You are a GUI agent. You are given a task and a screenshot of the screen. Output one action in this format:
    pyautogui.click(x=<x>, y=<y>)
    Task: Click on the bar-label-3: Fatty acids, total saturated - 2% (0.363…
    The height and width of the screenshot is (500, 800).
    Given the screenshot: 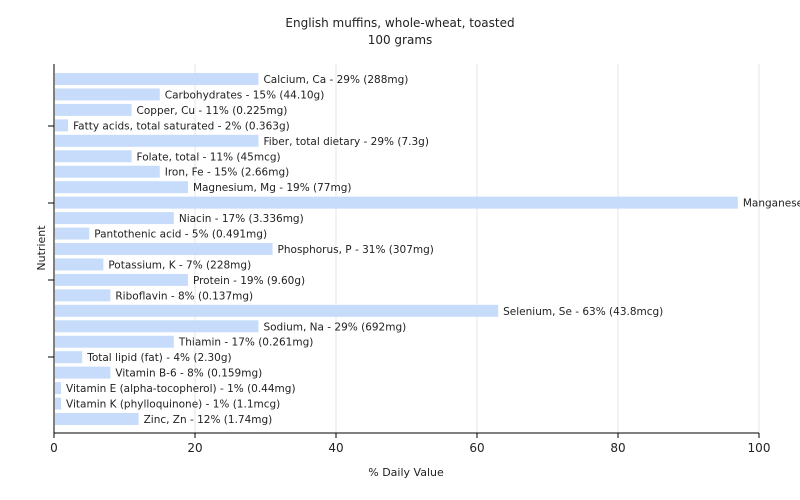 What is the action you would take?
    pyautogui.click(x=181, y=126)
    